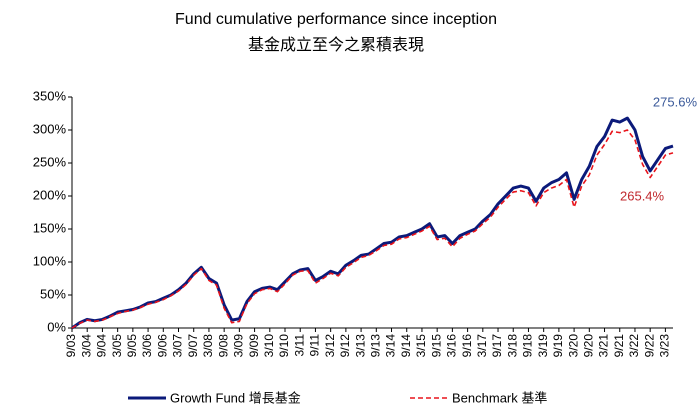 The height and width of the screenshot is (416, 697). Describe the element at coordinates (254, 346) in the screenshot. I see `x-tick-label: 9/09` at that location.